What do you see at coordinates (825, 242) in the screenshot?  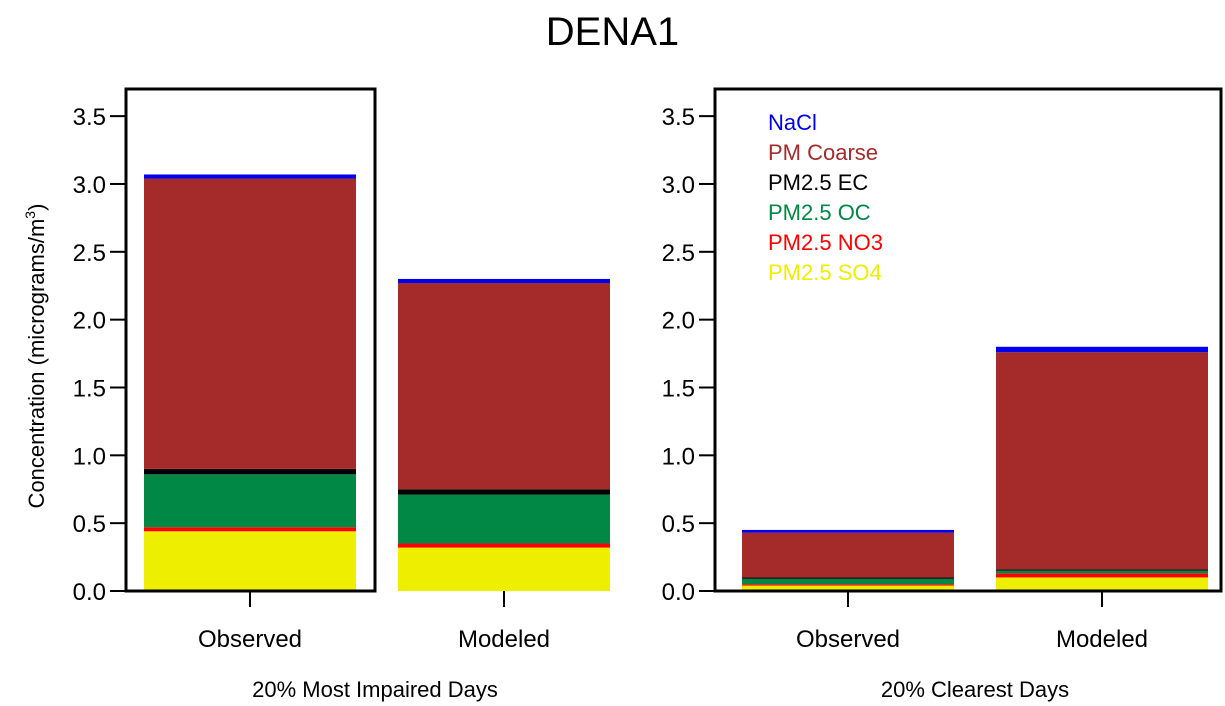 I see `legend-entry: PM2.5 NO3` at bounding box center [825, 242].